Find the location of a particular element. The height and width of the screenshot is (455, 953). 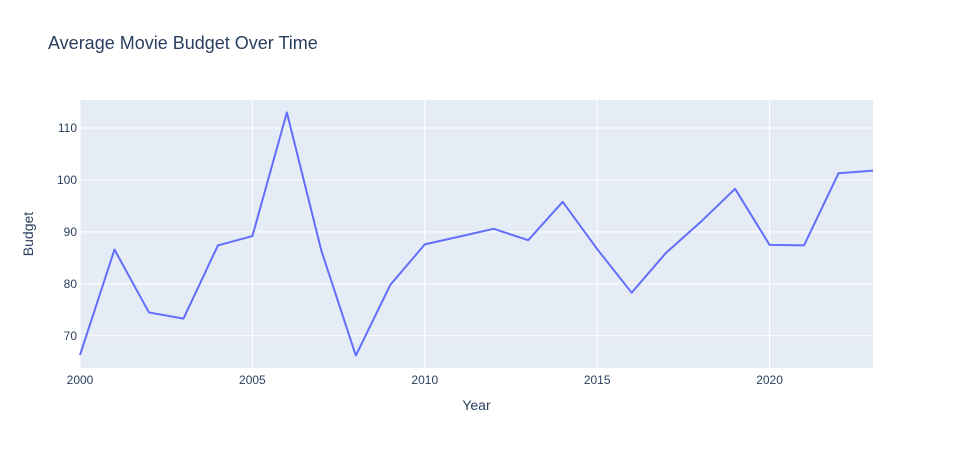

y-tick-label: 70 is located at coordinates (71, 336).